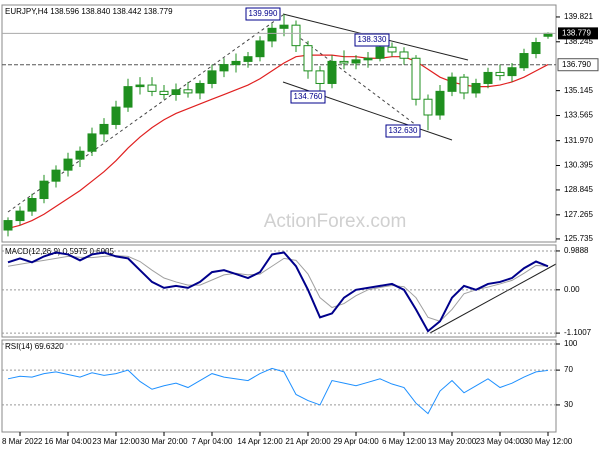  What do you see at coordinates (22, 441) in the screenshot?
I see `x-tick-label: 8 Mar 2022` at bounding box center [22, 441].